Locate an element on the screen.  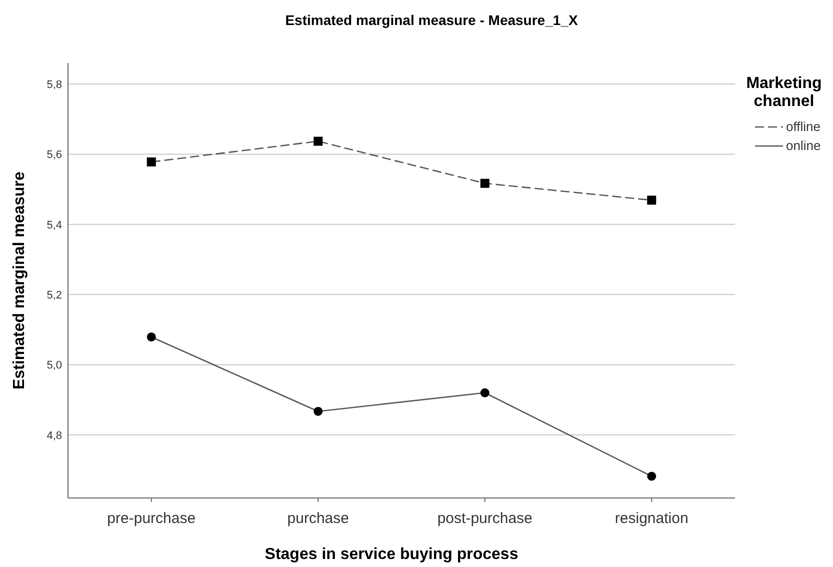
y-tick-label: 5,0 is located at coordinates (54, 366).